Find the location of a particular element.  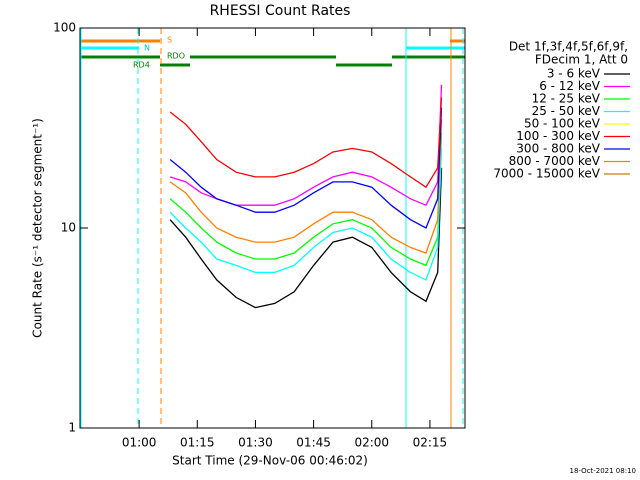

legend-label: 12 - 25 keV is located at coordinates (566, 99).